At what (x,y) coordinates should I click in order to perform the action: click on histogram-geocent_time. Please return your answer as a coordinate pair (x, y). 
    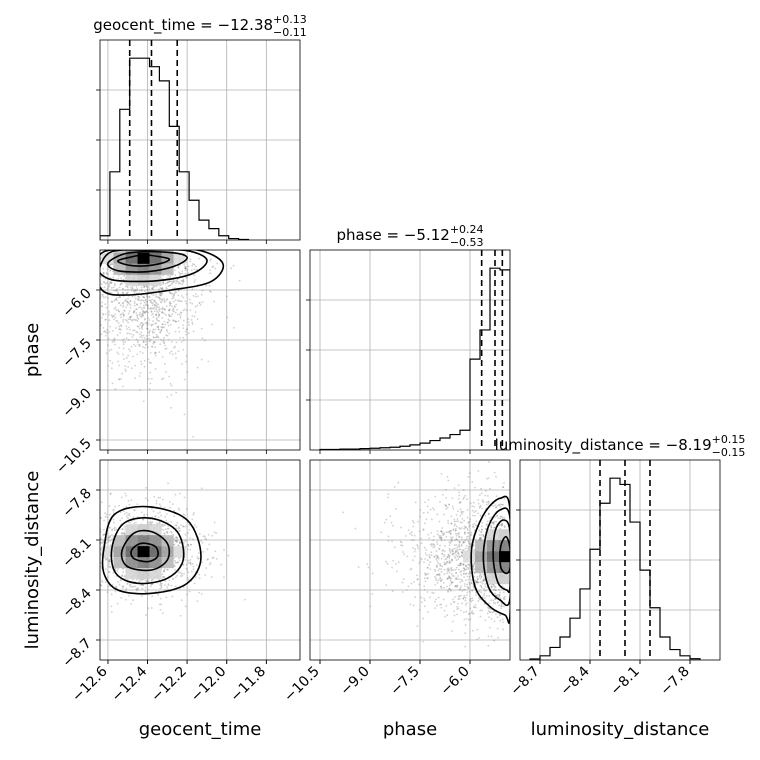
    Looking at the image, I should click on (175, 148).